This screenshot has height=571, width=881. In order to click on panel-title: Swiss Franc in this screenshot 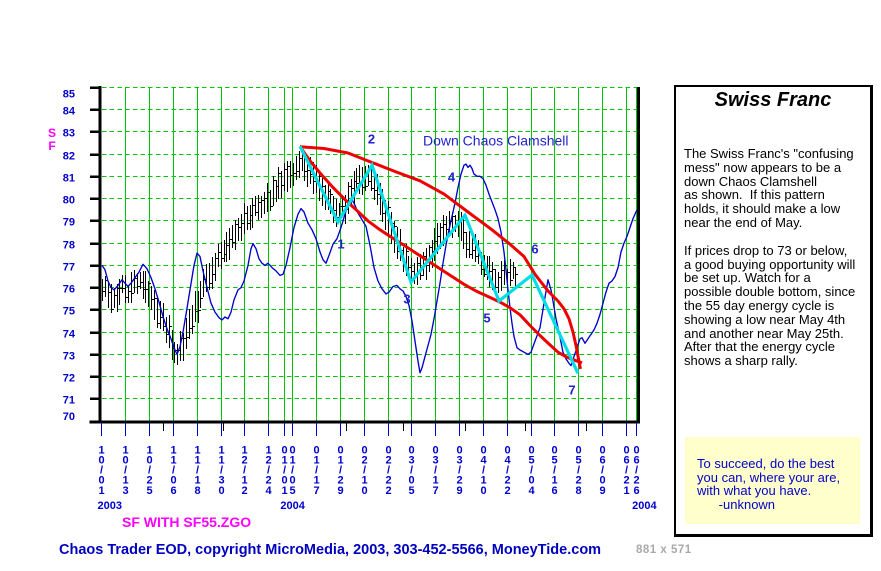, I will do `click(773, 100)`.